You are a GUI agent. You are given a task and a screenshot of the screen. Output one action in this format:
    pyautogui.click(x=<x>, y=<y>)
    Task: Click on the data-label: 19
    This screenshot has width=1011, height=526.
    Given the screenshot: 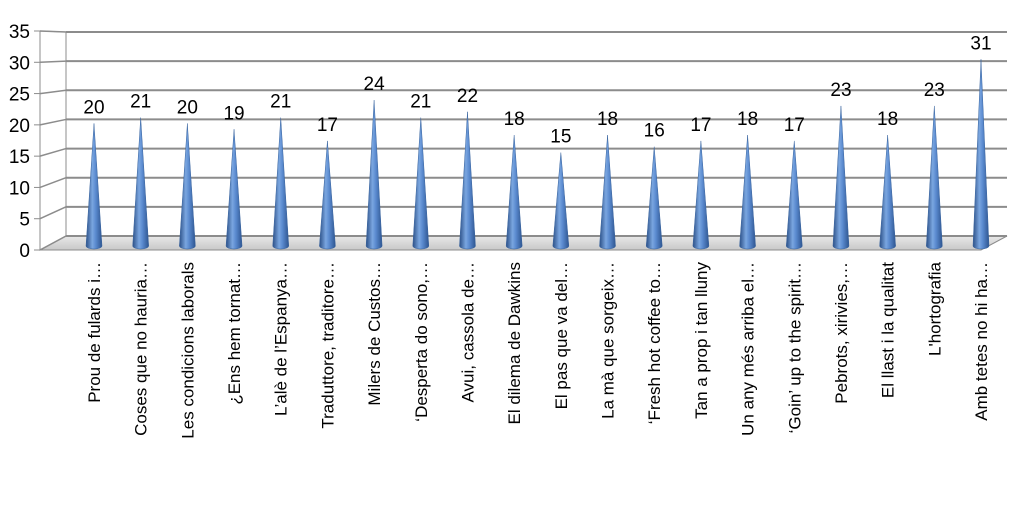 What is the action you would take?
    pyautogui.click(x=233, y=113)
    